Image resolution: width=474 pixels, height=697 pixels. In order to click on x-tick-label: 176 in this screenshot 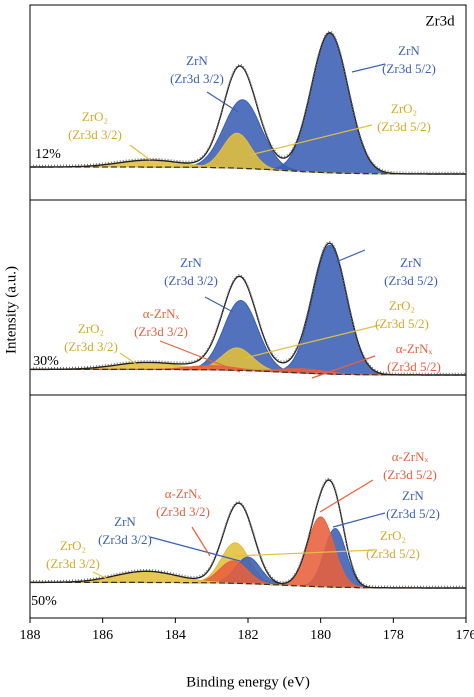, I will do `click(465, 635)`.